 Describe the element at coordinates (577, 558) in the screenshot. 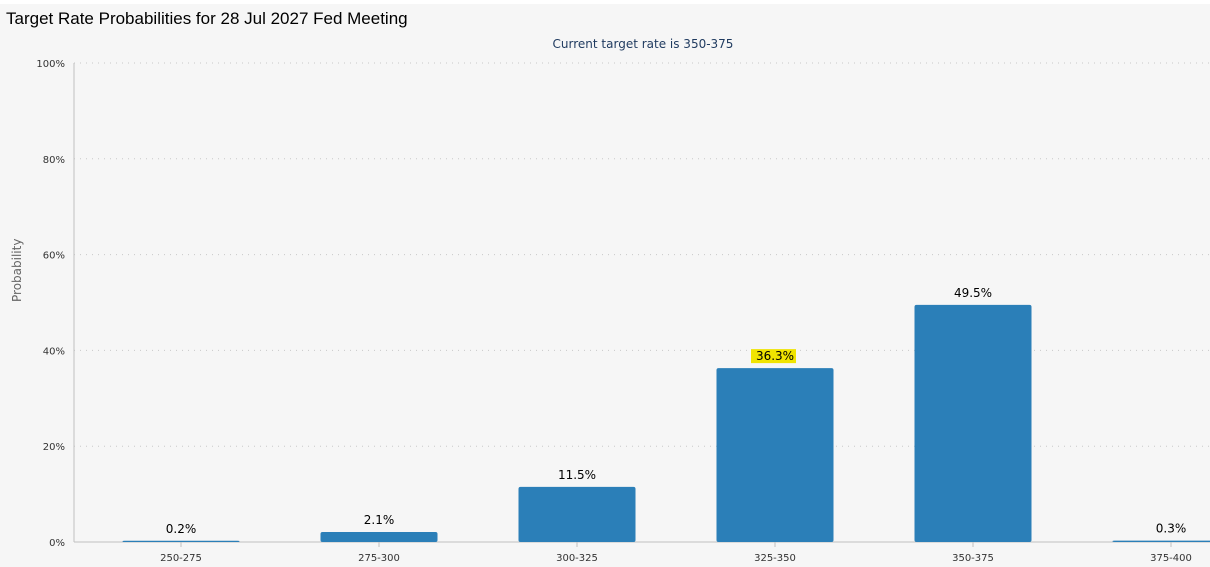

I see `x-tick-label: 300-325` at that location.